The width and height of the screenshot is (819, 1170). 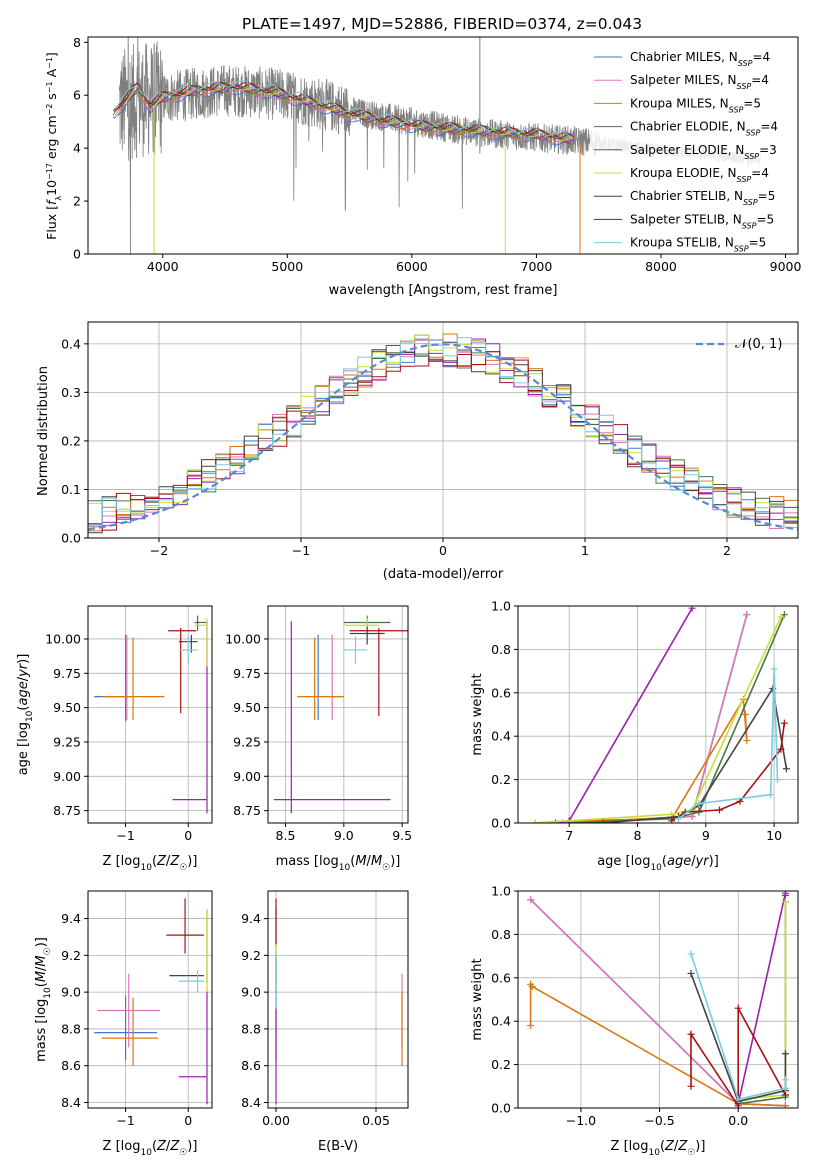 I want to click on legend-entry: Kroupa ELODIE, NSSP=4, so click(x=699, y=175).